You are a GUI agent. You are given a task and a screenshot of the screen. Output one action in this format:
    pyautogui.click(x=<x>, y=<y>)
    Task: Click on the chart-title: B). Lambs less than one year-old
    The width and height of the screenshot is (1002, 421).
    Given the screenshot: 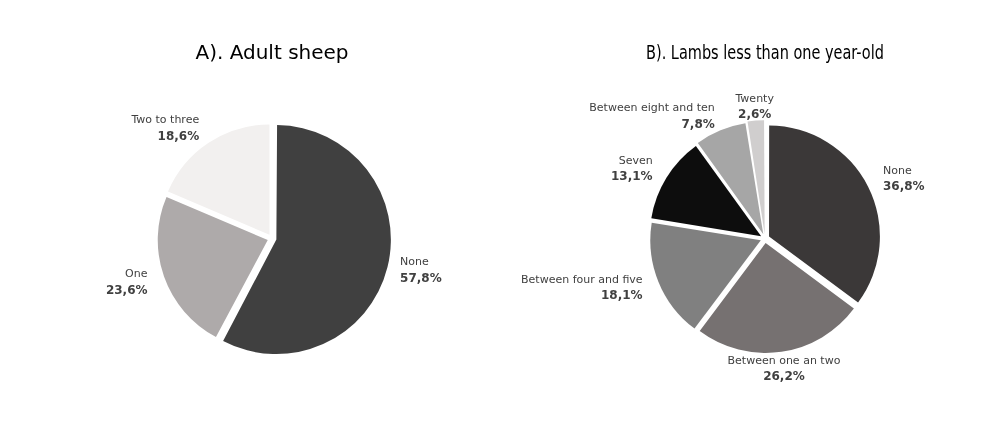 What is the action you would take?
    pyautogui.click(x=765, y=52)
    